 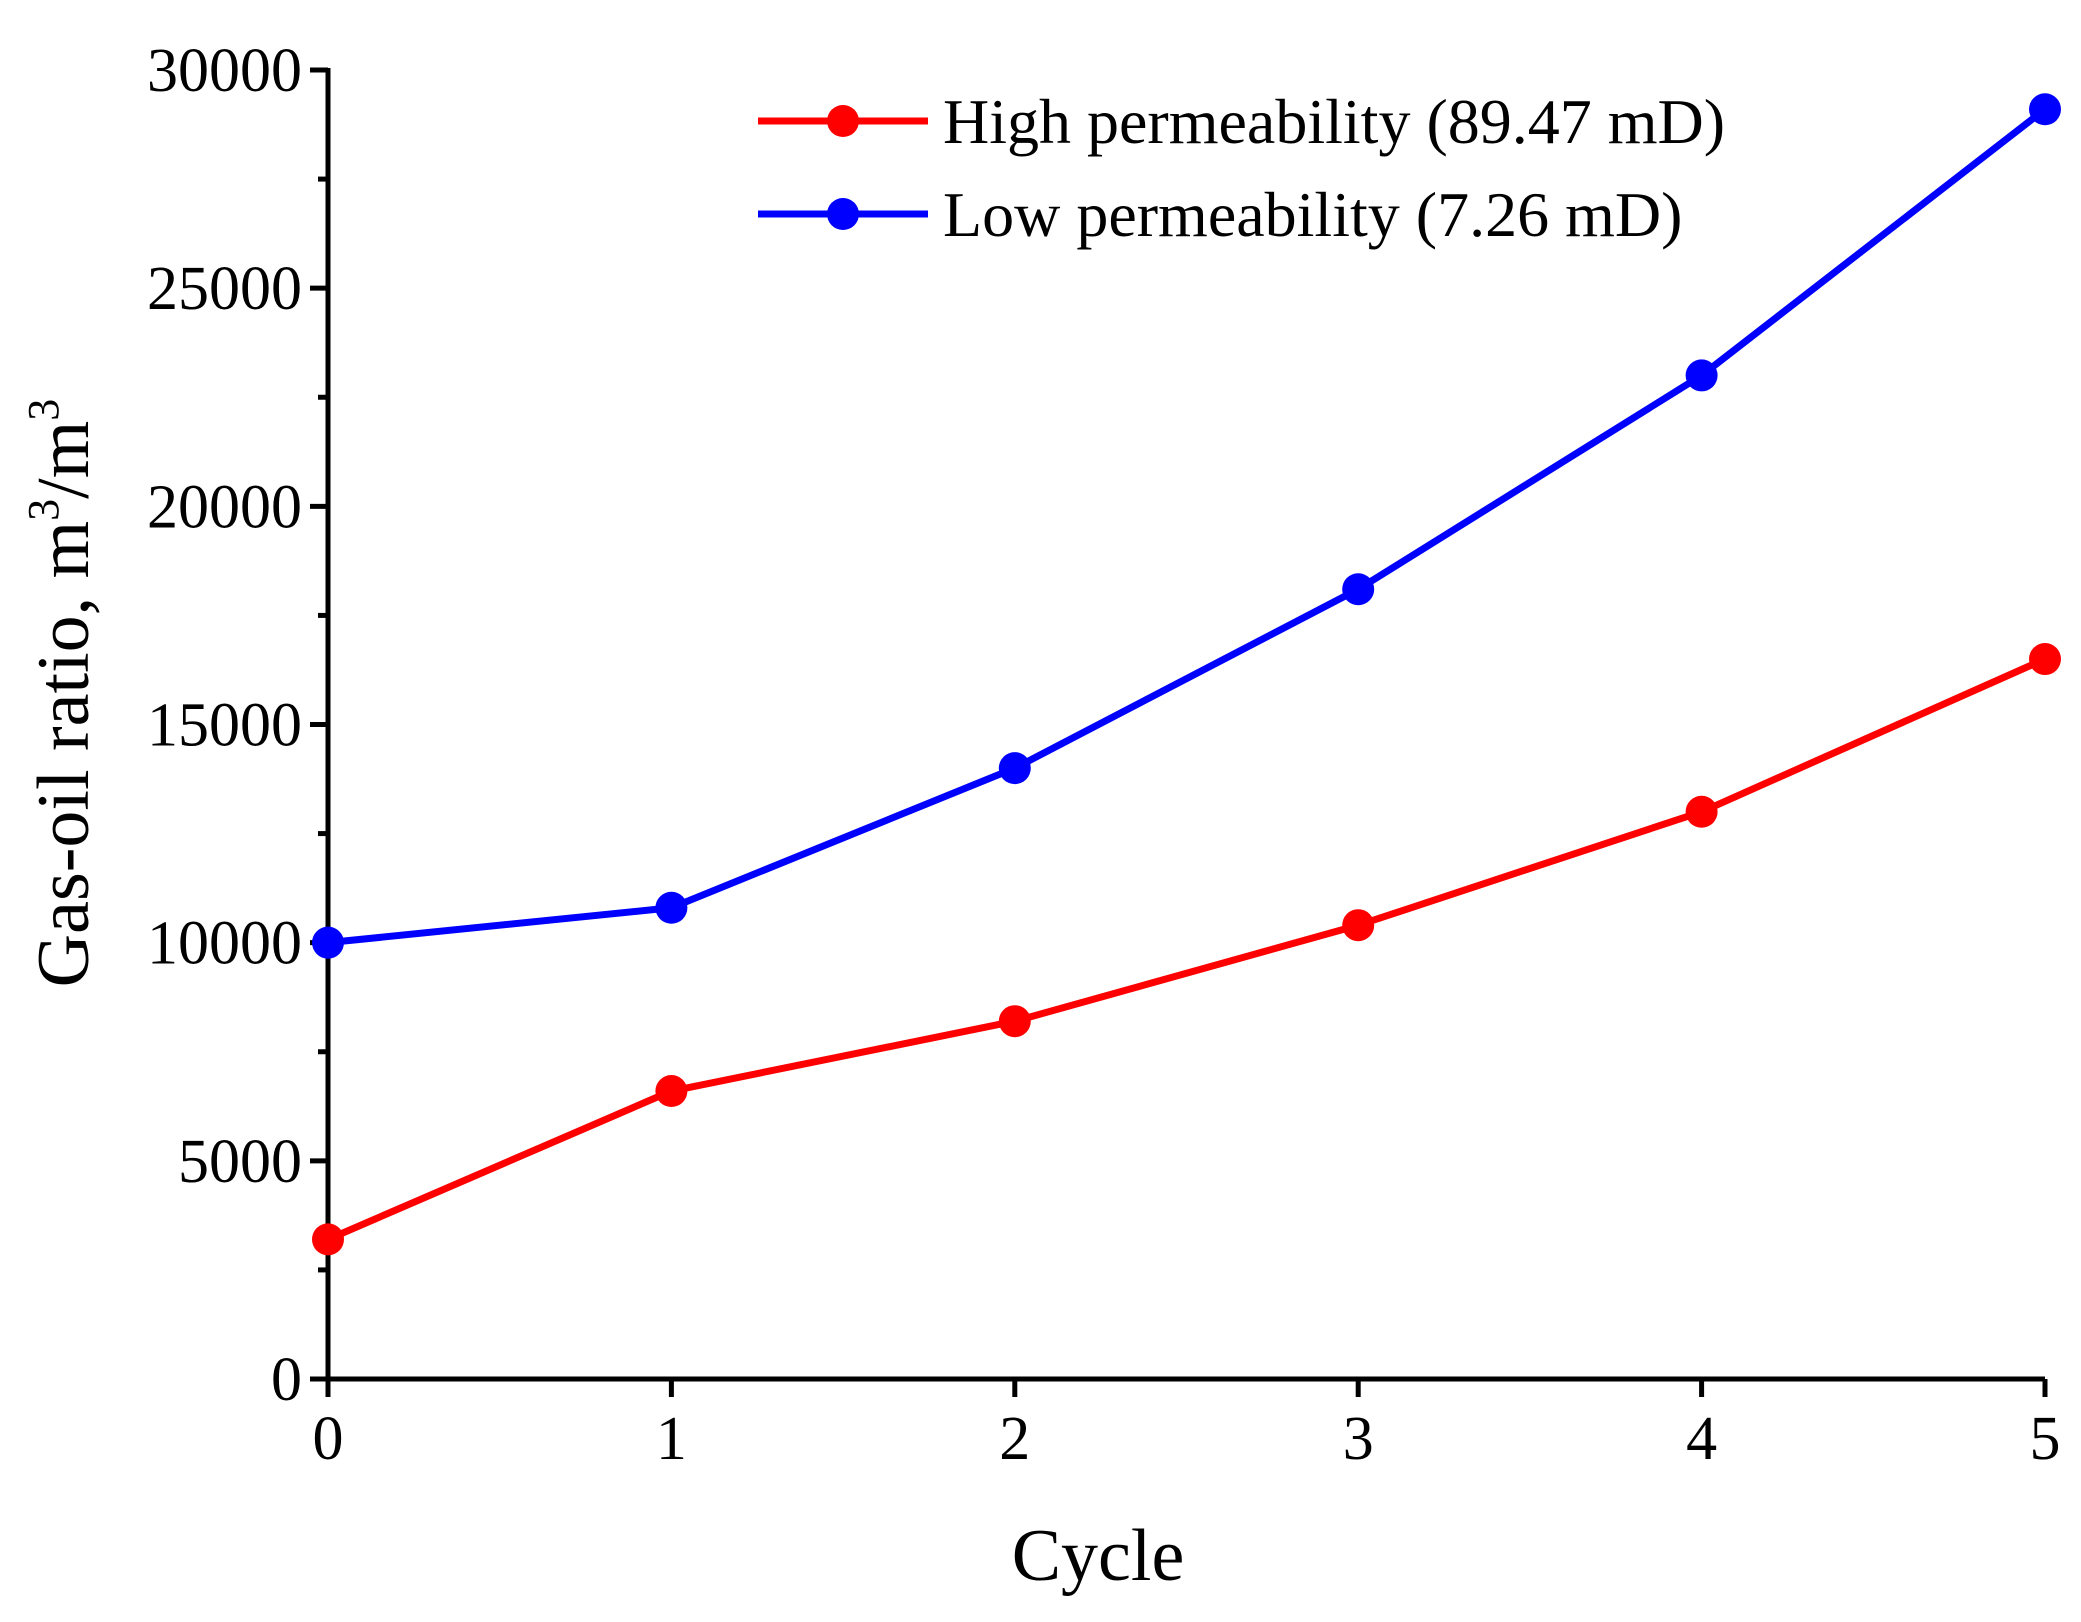 I want to click on y-axis-title-superscript-2: 3, so click(x=43, y=410).